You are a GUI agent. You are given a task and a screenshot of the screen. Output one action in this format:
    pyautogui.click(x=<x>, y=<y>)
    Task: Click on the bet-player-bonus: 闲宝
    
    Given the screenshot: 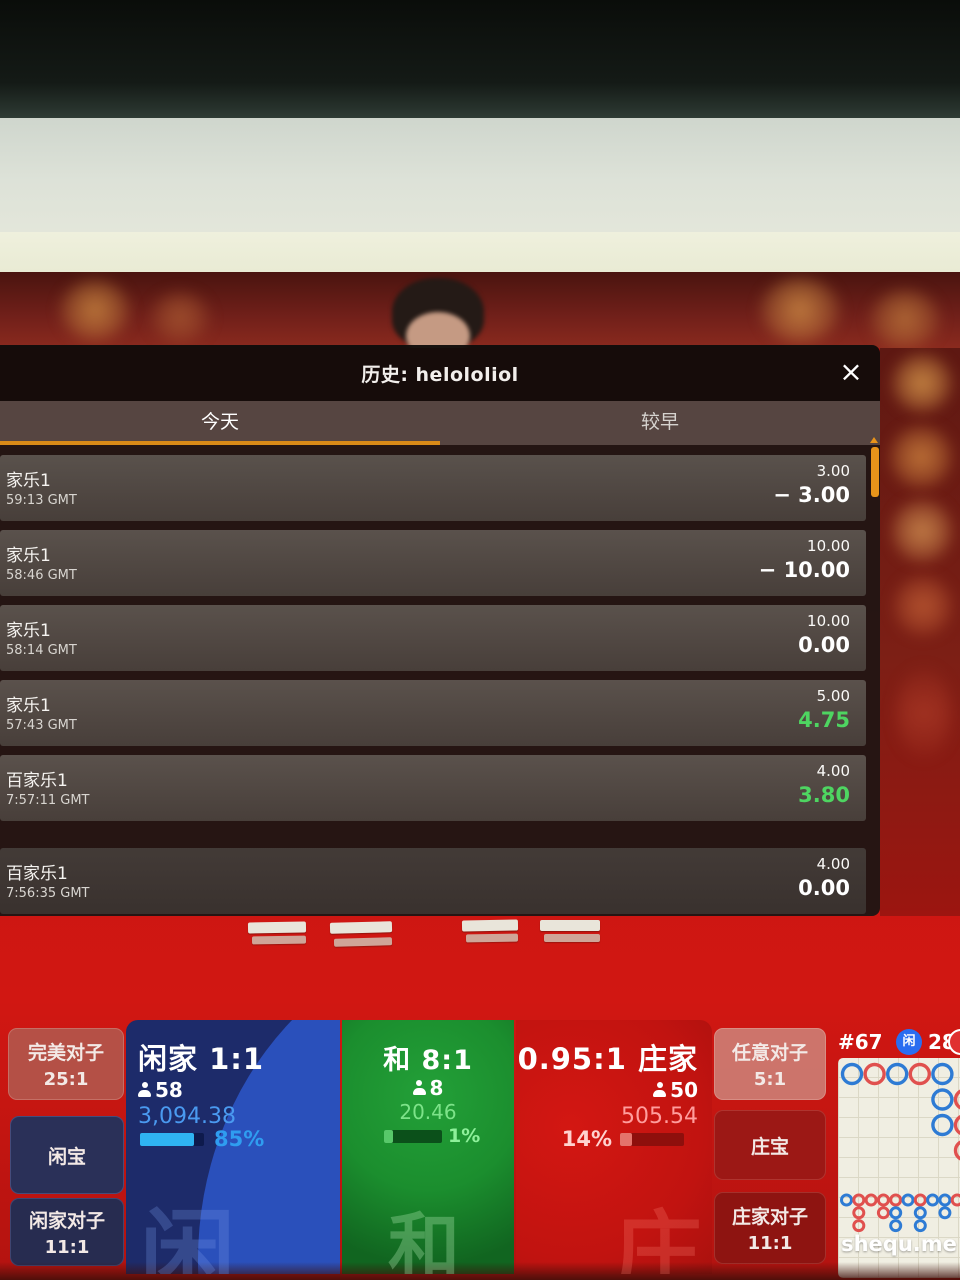 What is the action you would take?
    pyautogui.click(x=67, y=1155)
    